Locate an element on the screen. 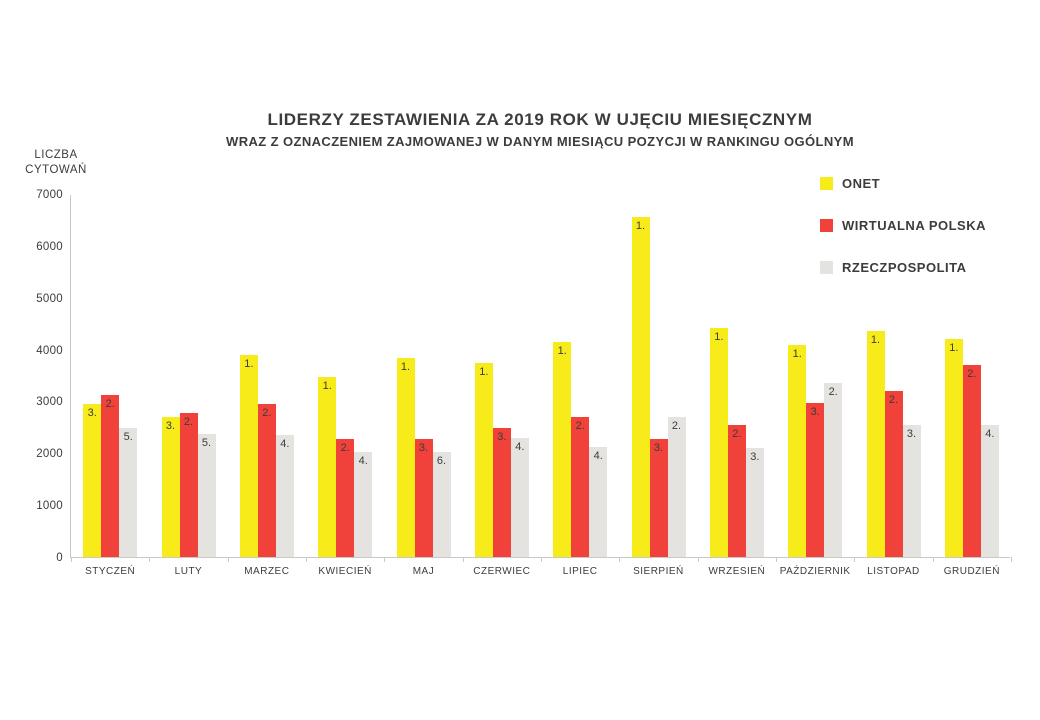  x-axis-label: GRUDZIEŃ is located at coordinates (971, 571).